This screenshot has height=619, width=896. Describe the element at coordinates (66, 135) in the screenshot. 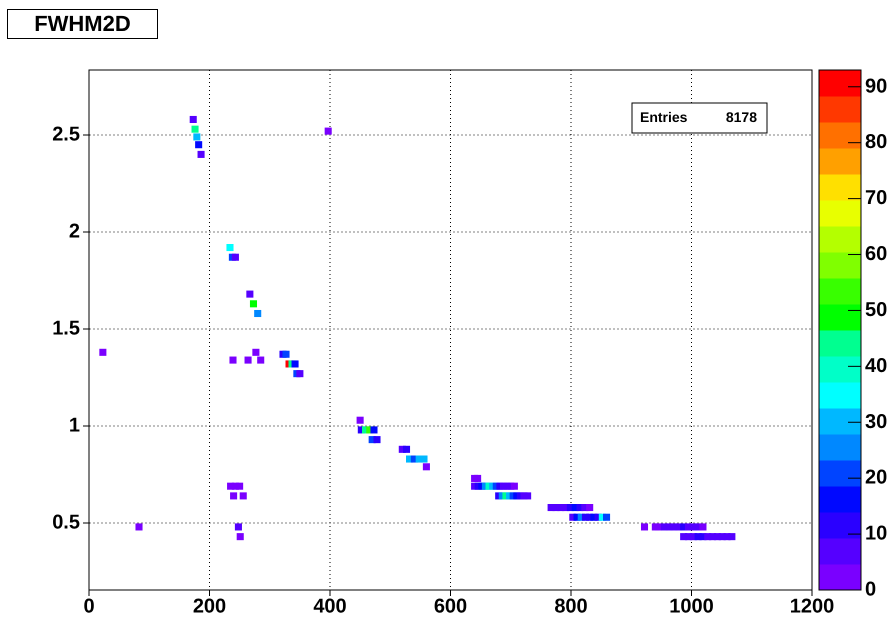

I see `y-tick-label: 2.5` at that location.